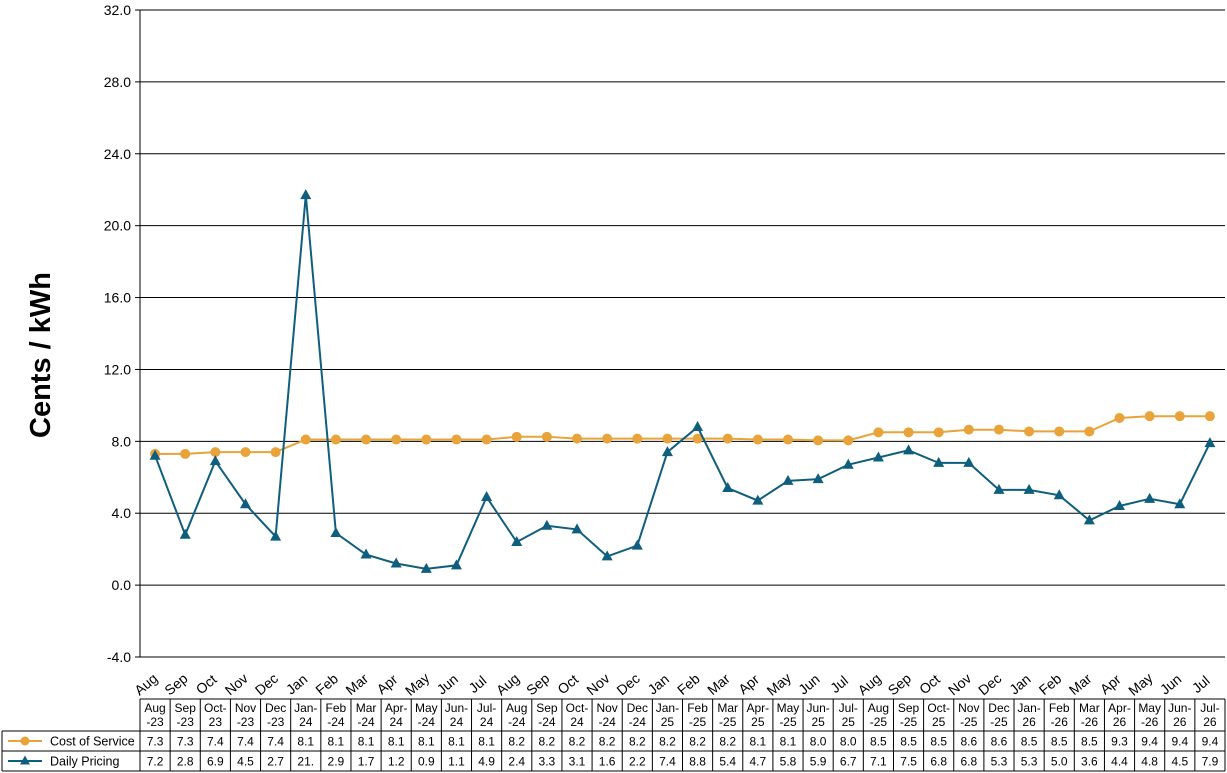  What do you see at coordinates (41, 355) in the screenshot?
I see `y-axis-title: Cents / kWh` at bounding box center [41, 355].